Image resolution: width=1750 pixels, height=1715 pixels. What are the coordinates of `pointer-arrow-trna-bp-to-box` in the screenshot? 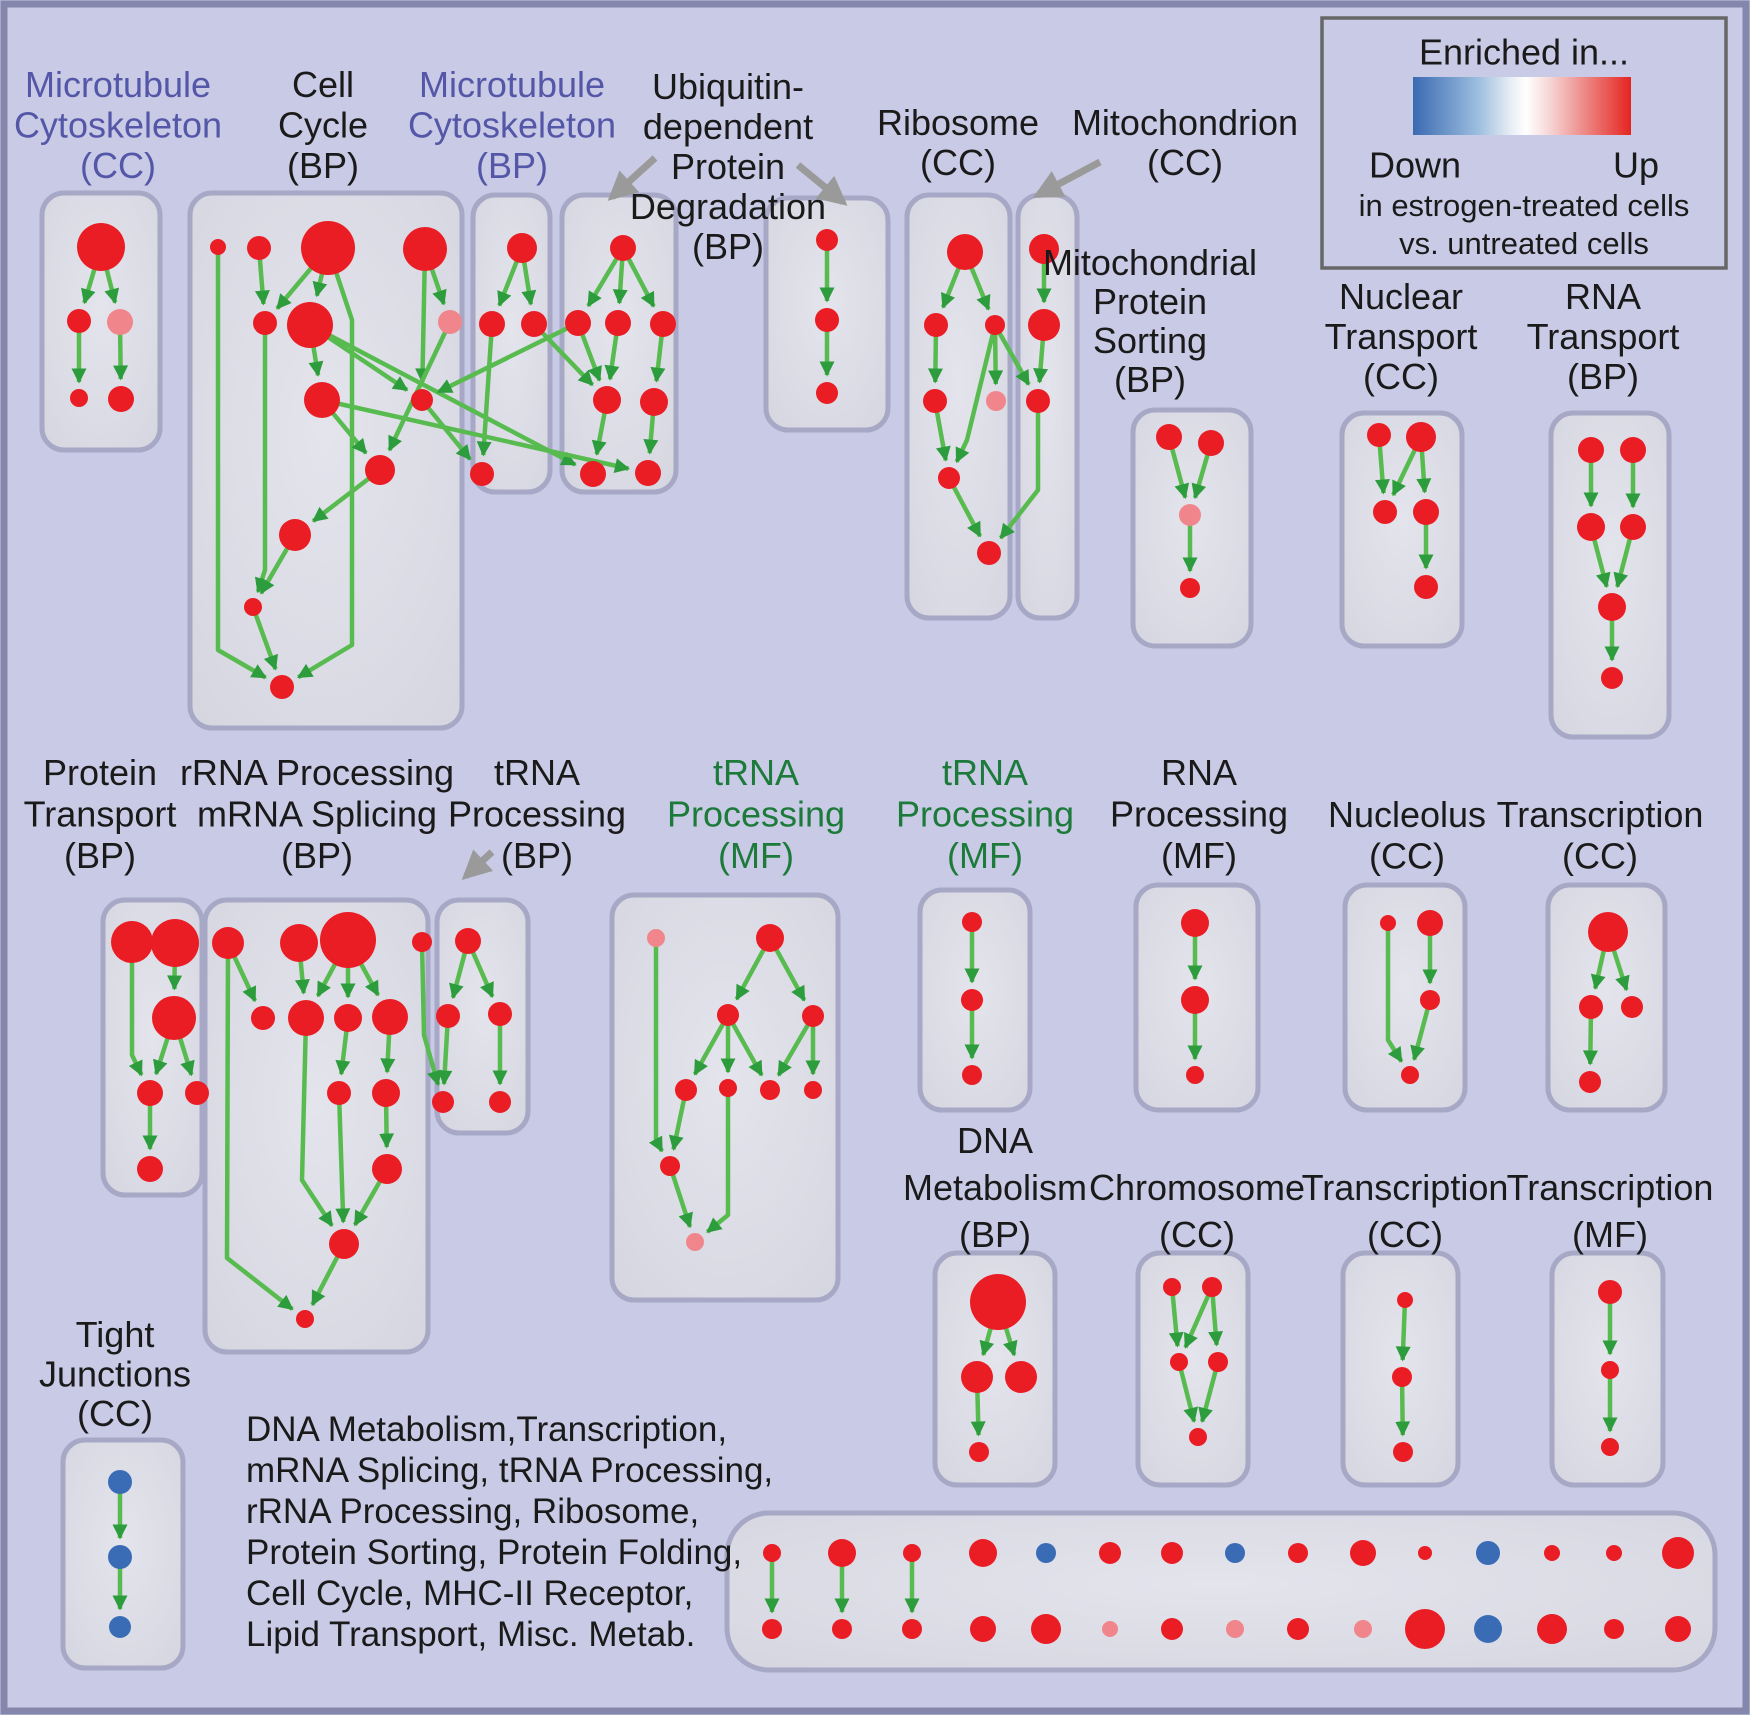 It's located at (478, 864).